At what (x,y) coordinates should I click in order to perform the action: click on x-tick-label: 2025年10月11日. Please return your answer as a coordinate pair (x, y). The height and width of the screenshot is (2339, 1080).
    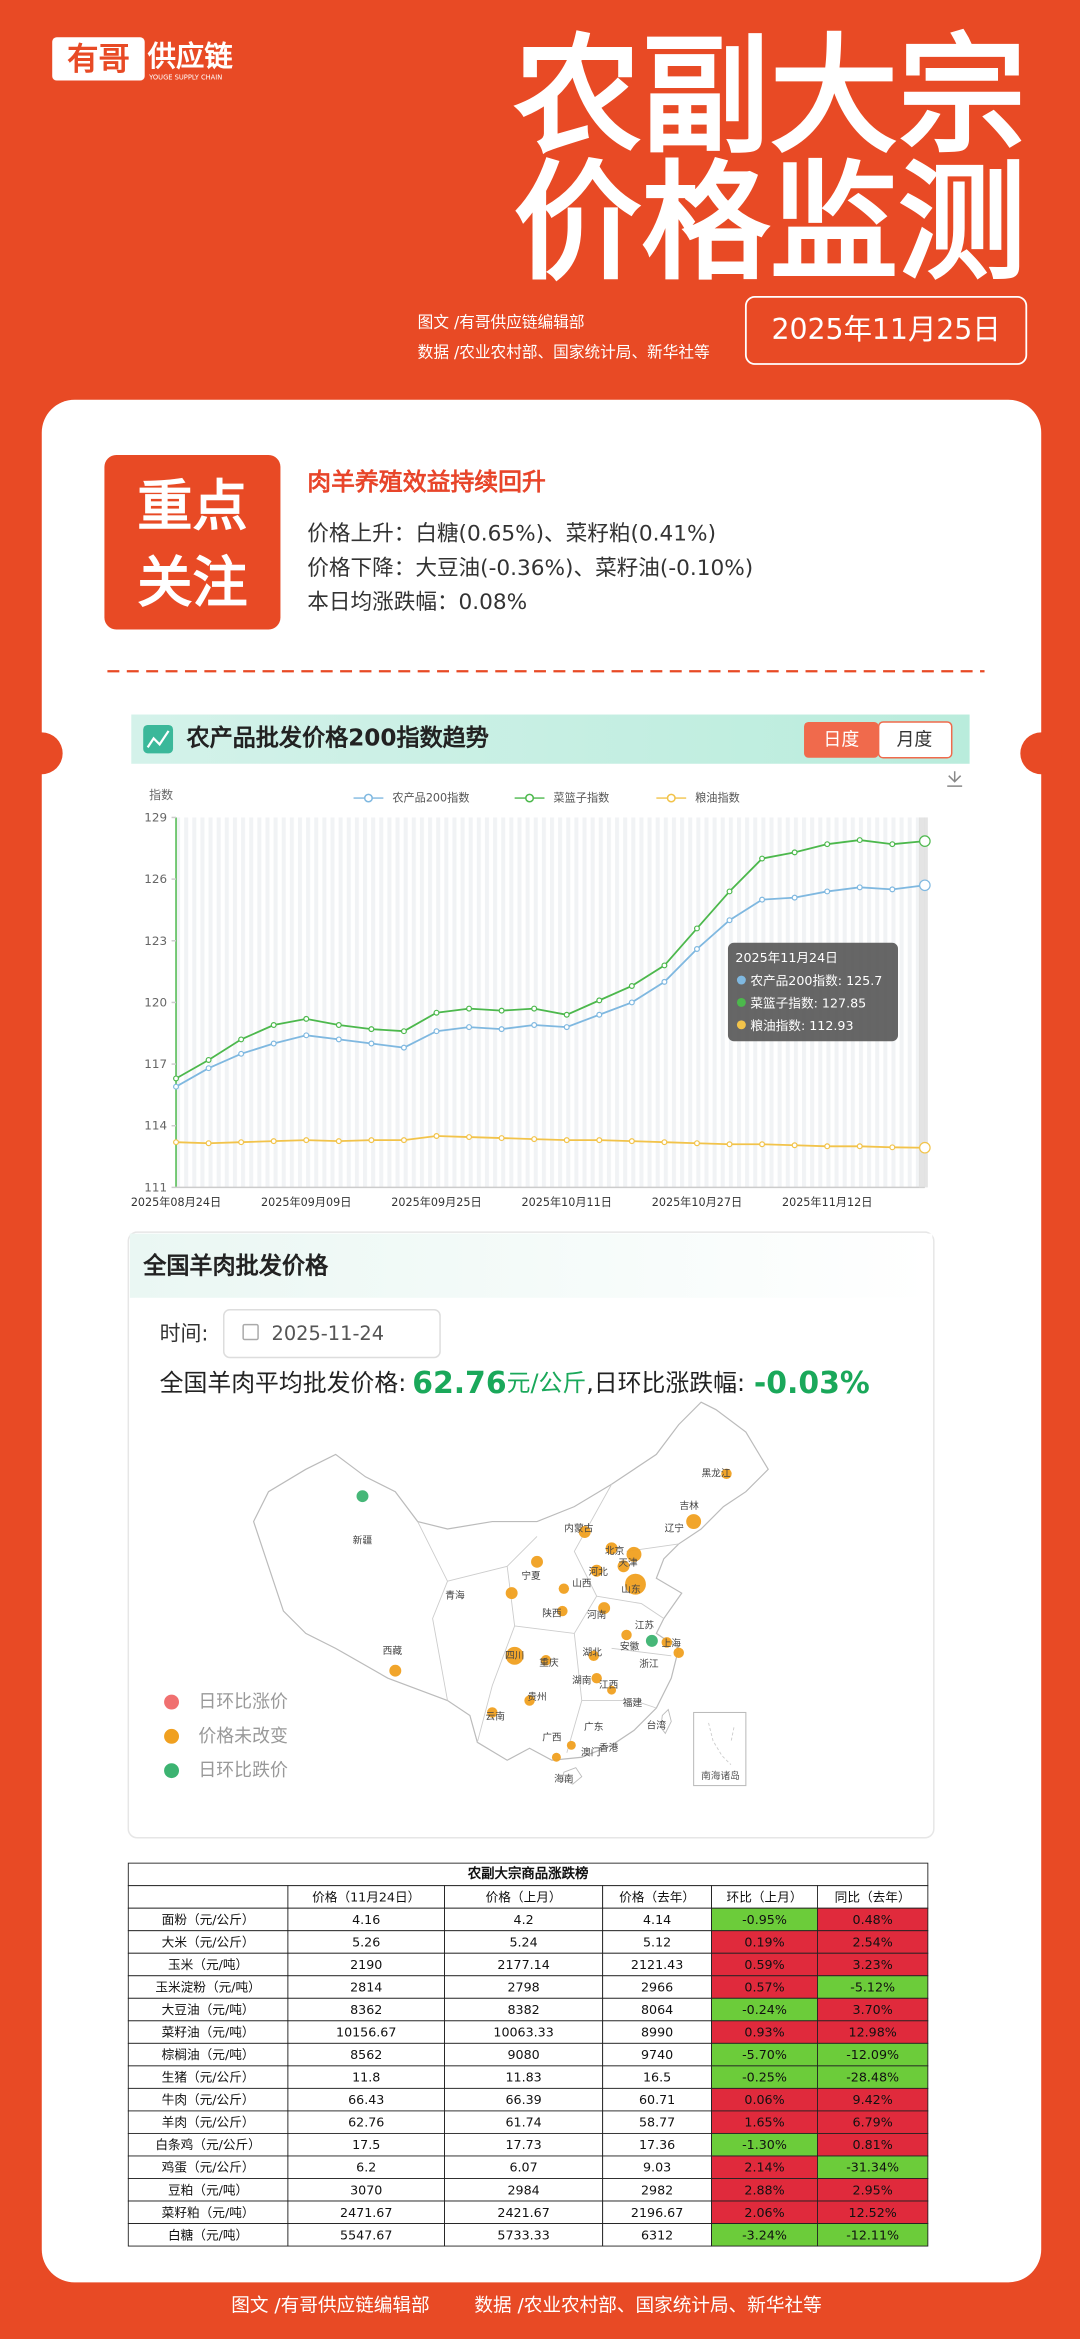
    Looking at the image, I should click on (567, 1202).